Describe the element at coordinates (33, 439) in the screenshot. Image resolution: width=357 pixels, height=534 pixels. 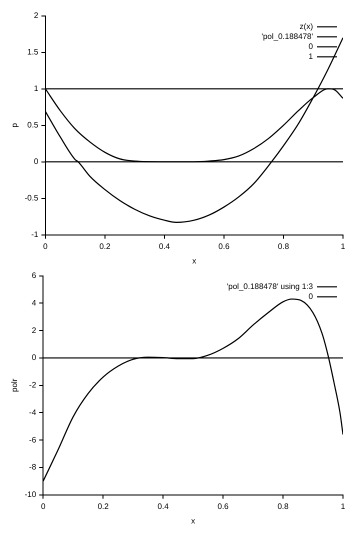
I see `y-tick-label: -6` at that location.